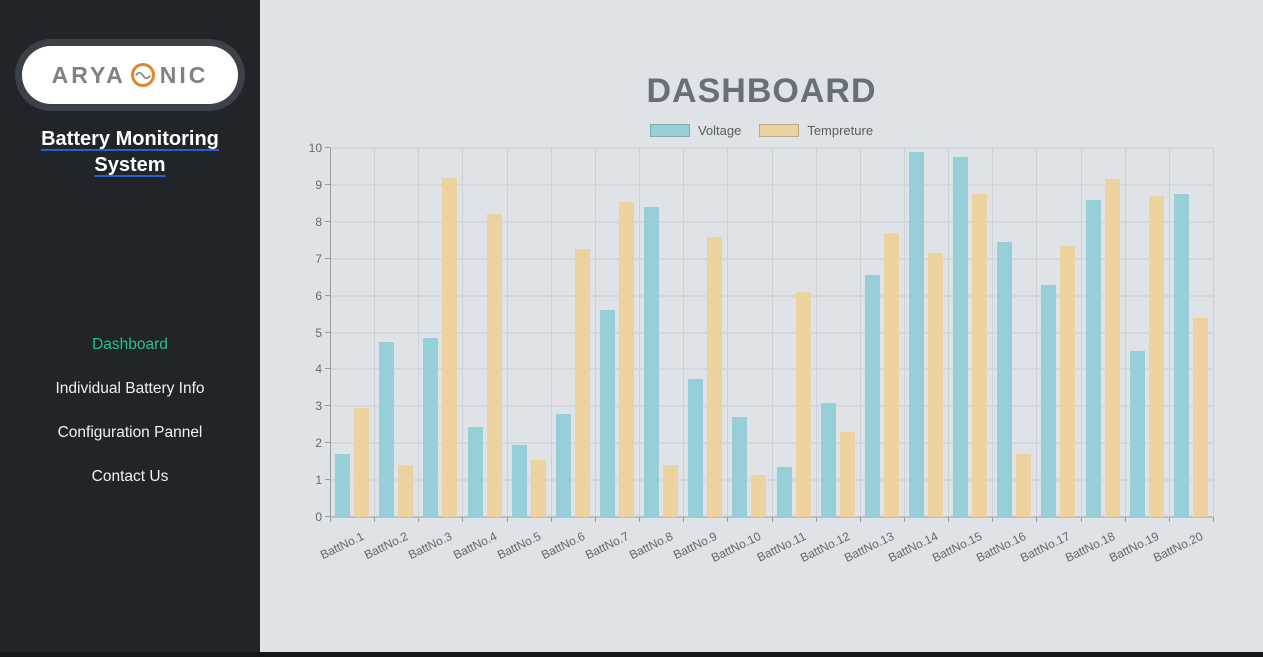  Describe the element at coordinates (538, 488) in the screenshot. I see `bar-tempreture-battno.5` at that location.